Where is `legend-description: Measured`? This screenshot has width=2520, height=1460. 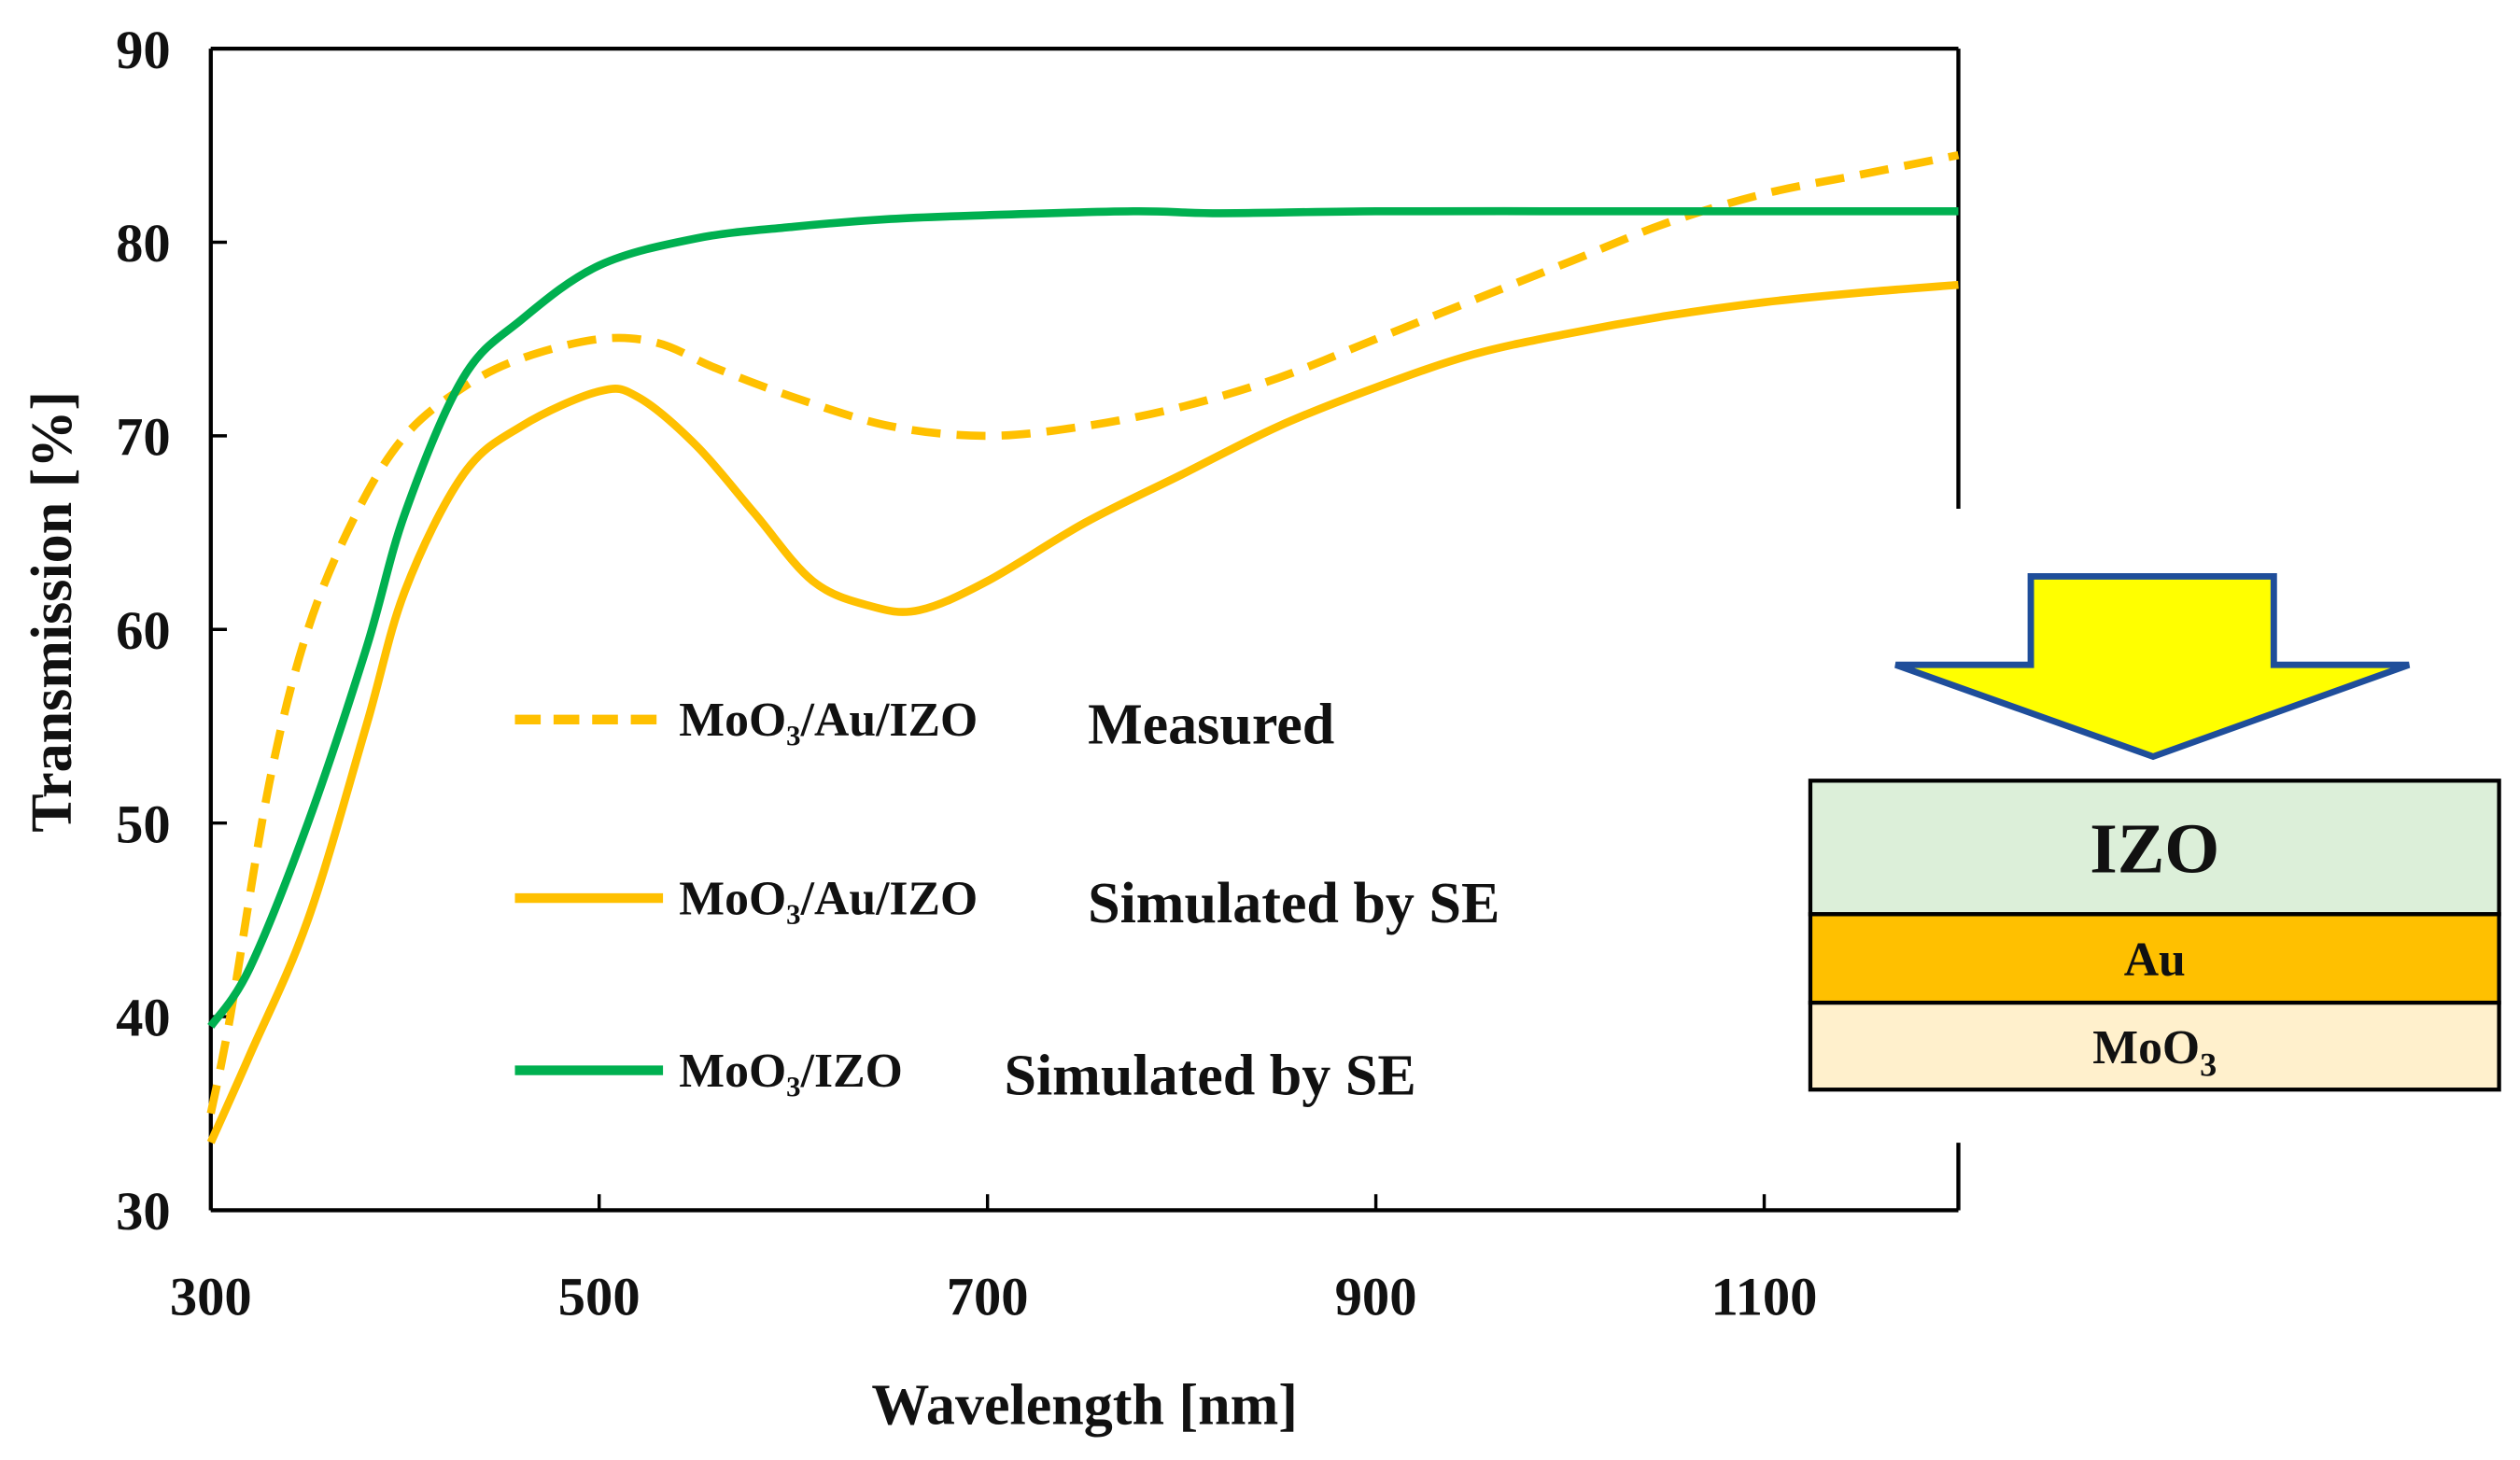 legend-description: Measured is located at coordinates (1211, 725).